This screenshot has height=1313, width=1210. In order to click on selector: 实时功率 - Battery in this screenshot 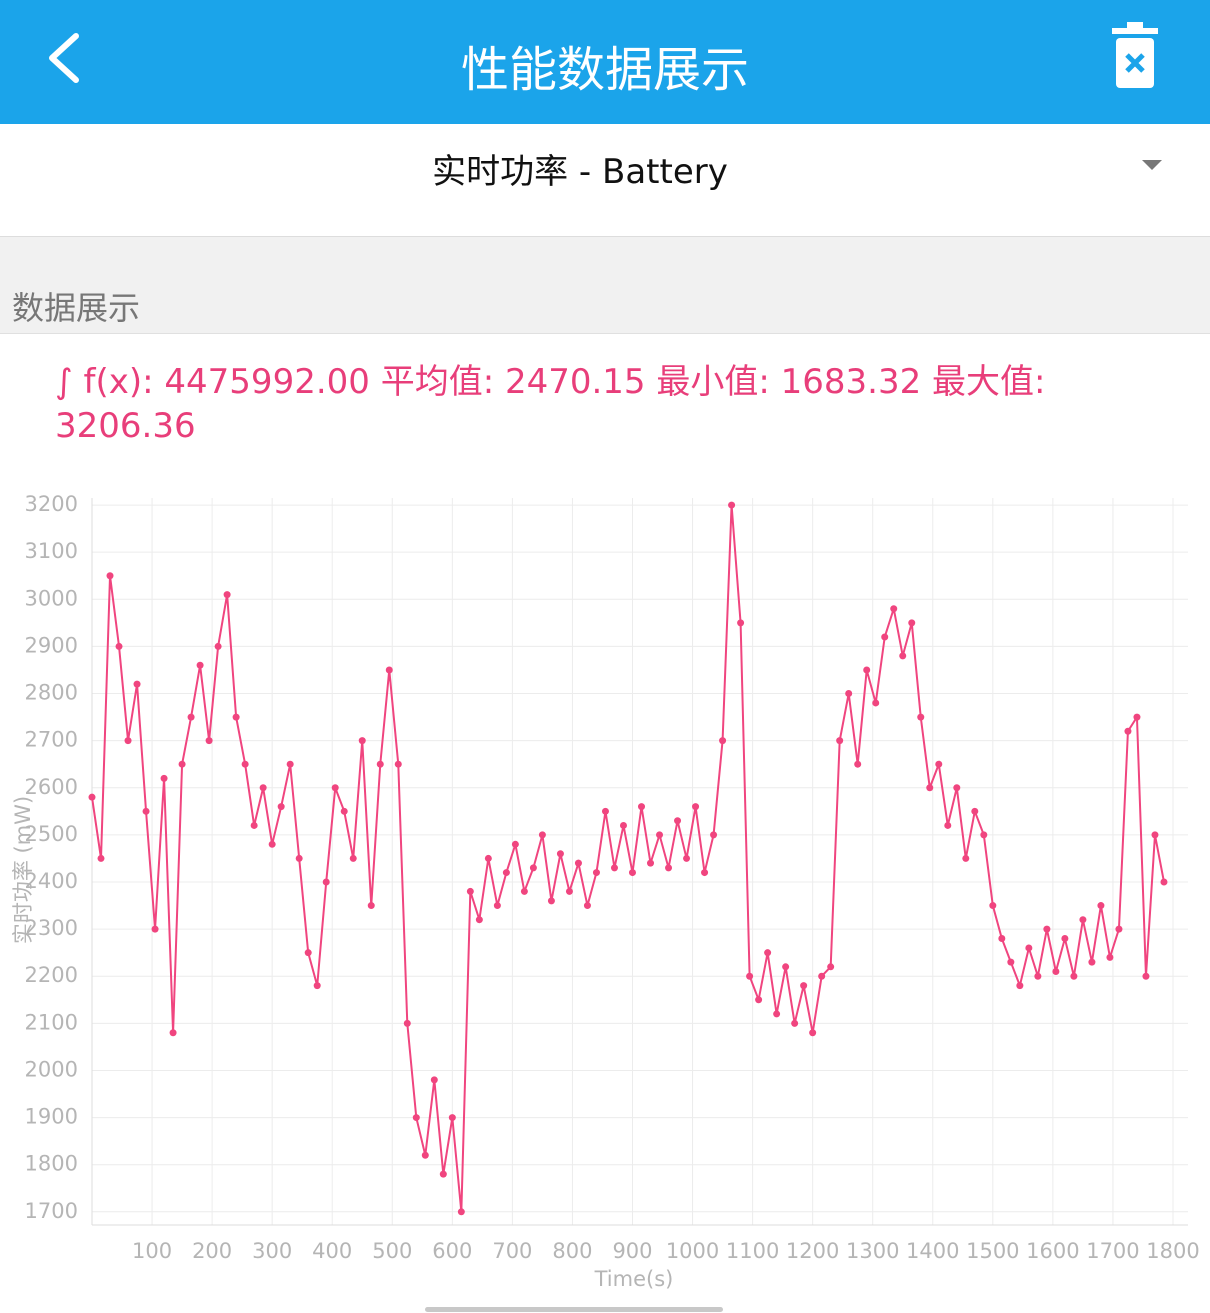, I will do `click(605, 180)`.